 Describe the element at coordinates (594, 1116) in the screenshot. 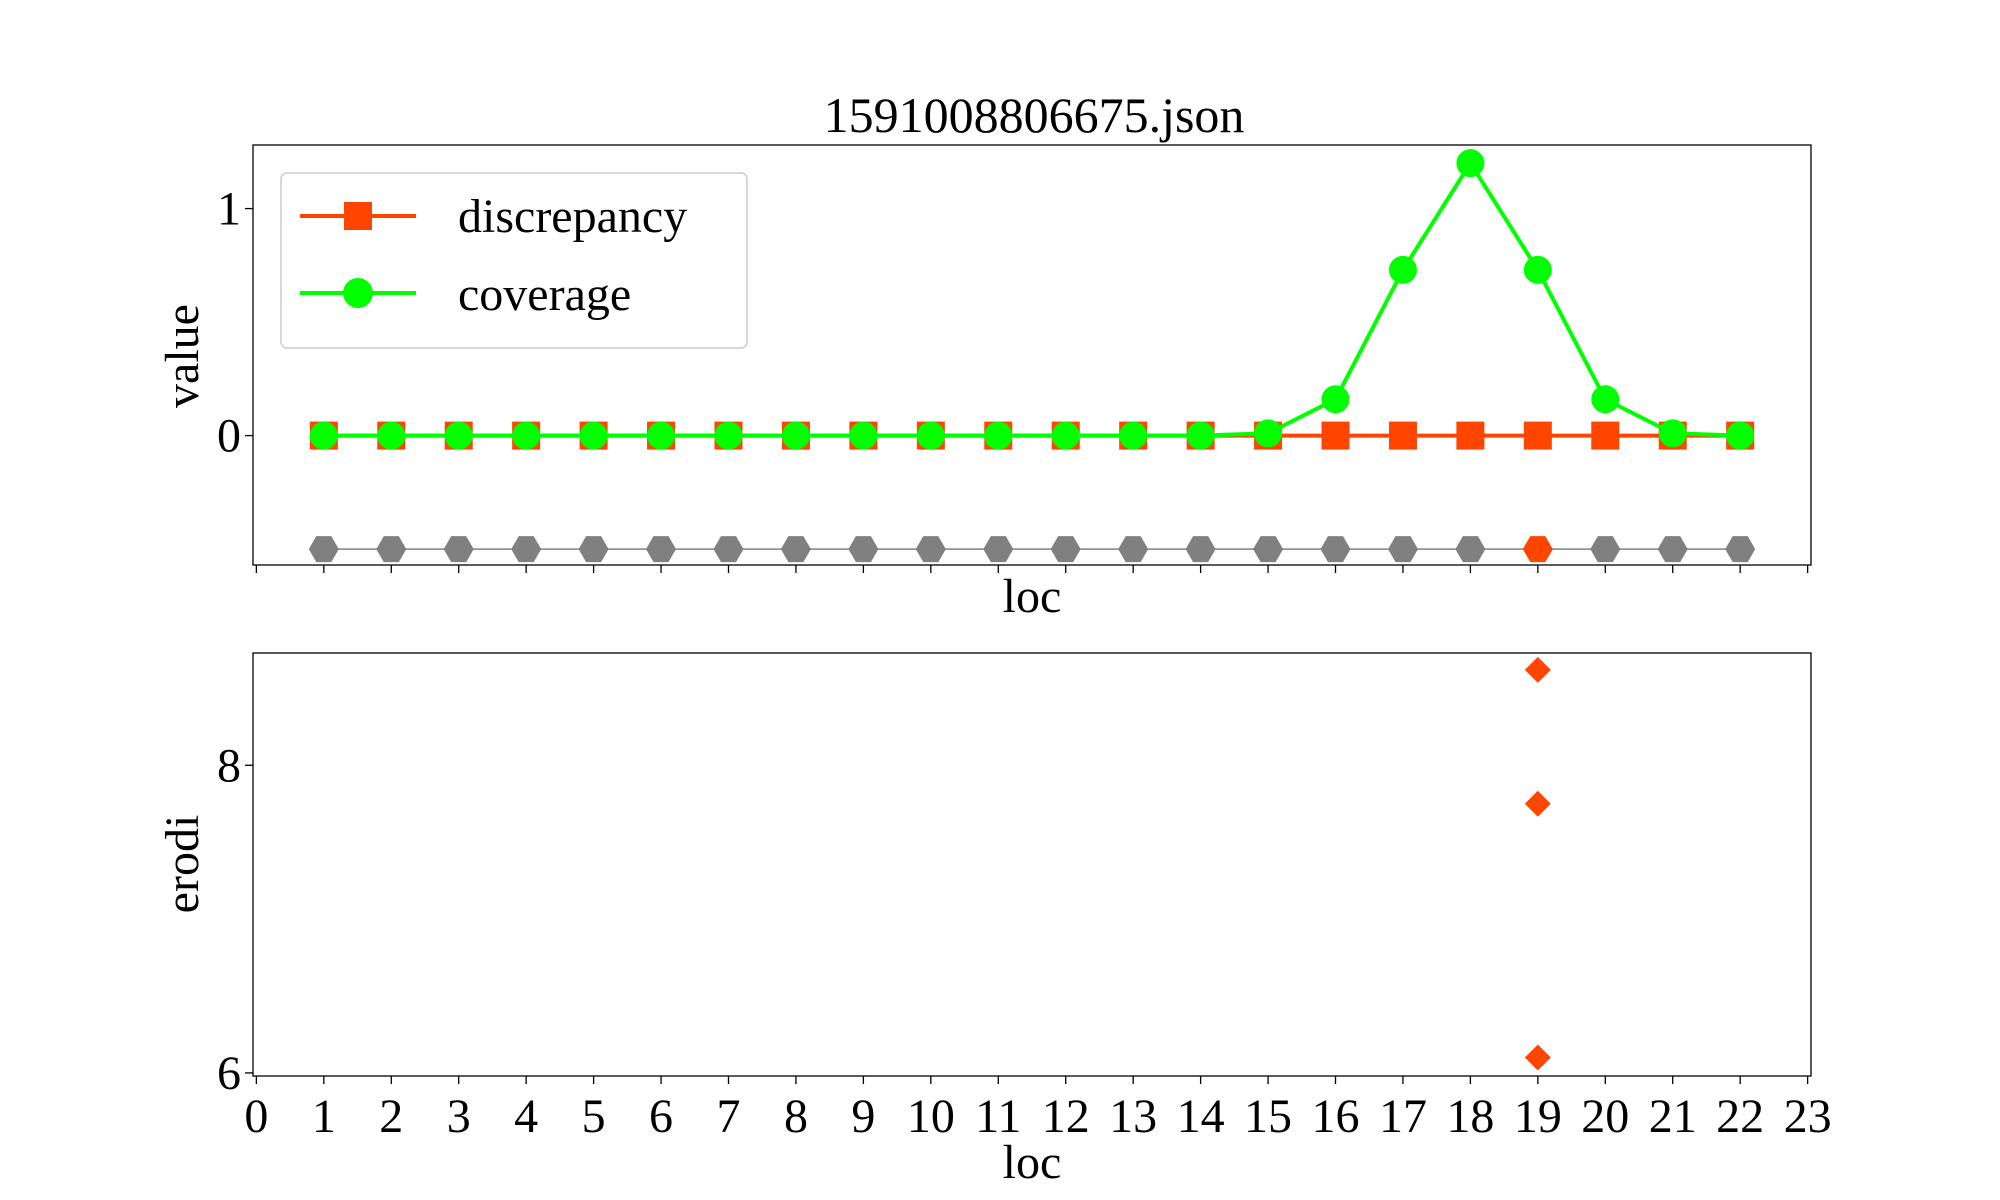

I see `bottom-x-tick-label: 5` at that location.